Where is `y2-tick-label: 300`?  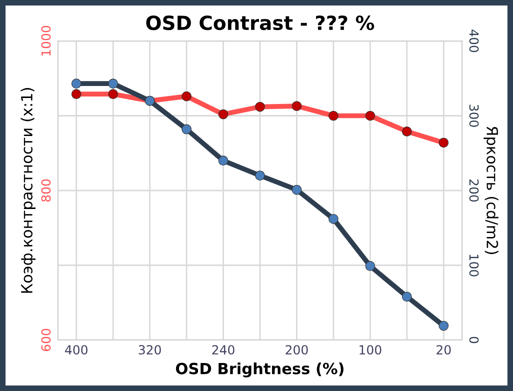
y2-tick-label: 300 is located at coordinates (474, 115).